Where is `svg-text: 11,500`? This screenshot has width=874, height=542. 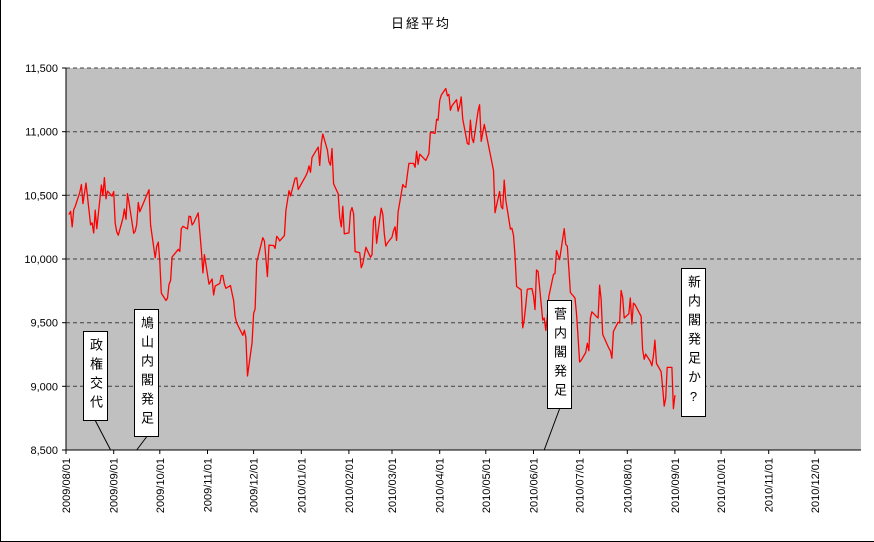 svg-text: 11,500 is located at coordinates (41, 69).